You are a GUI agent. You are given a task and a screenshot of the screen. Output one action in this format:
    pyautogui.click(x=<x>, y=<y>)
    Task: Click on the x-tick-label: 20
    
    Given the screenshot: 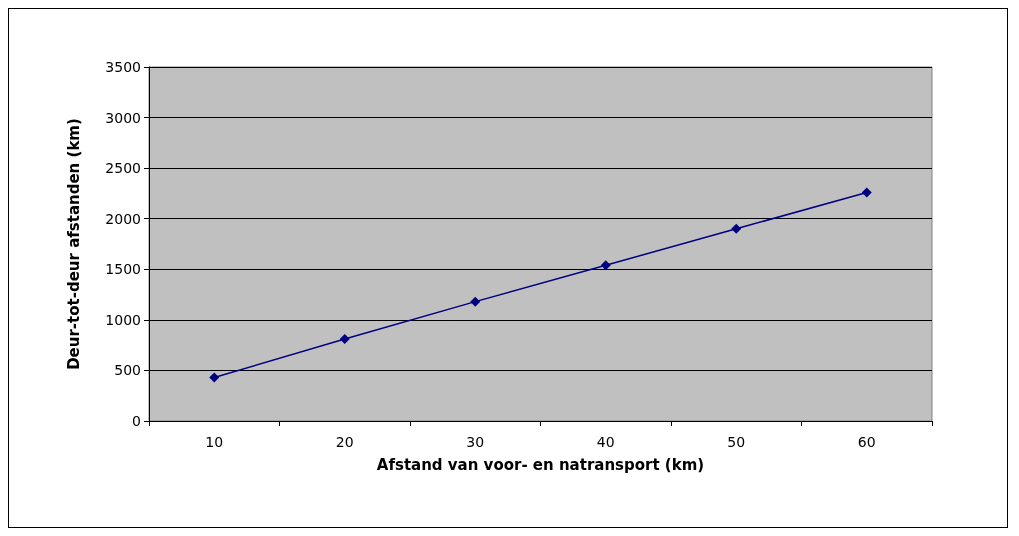 What is the action you would take?
    pyautogui.click(x=344, y=442)
    